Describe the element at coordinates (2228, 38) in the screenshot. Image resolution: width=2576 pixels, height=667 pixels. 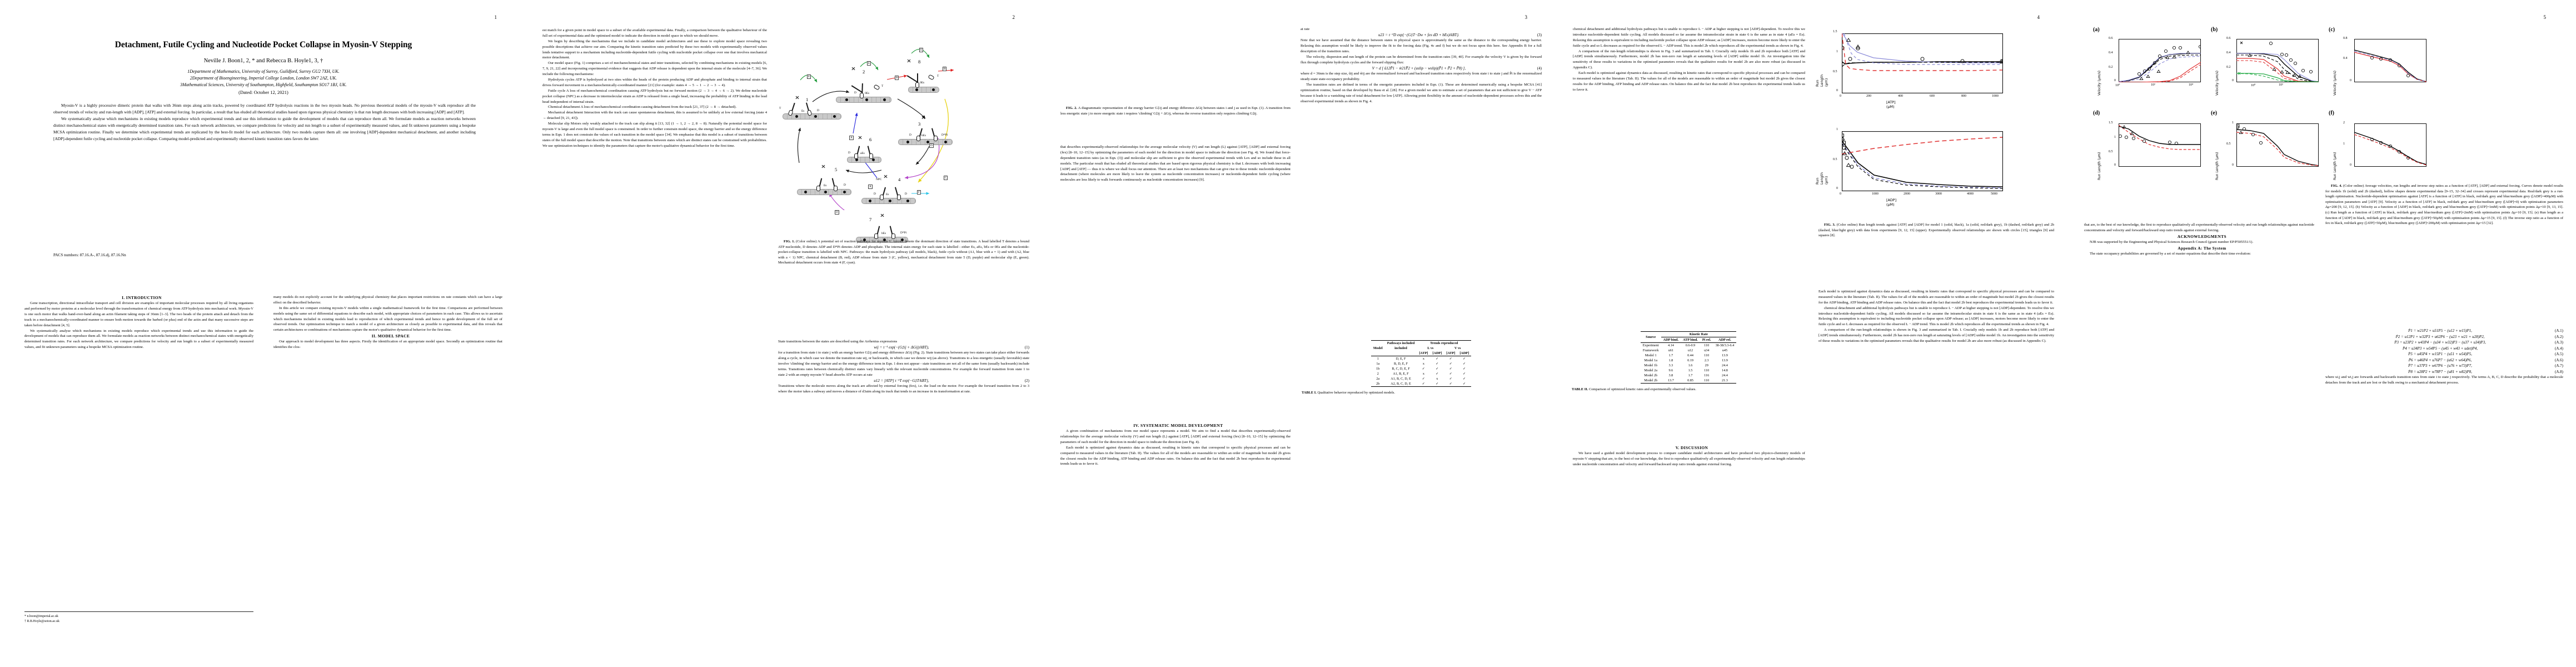
I see `fig4b-ytick-0.6: 0.6` at that location.